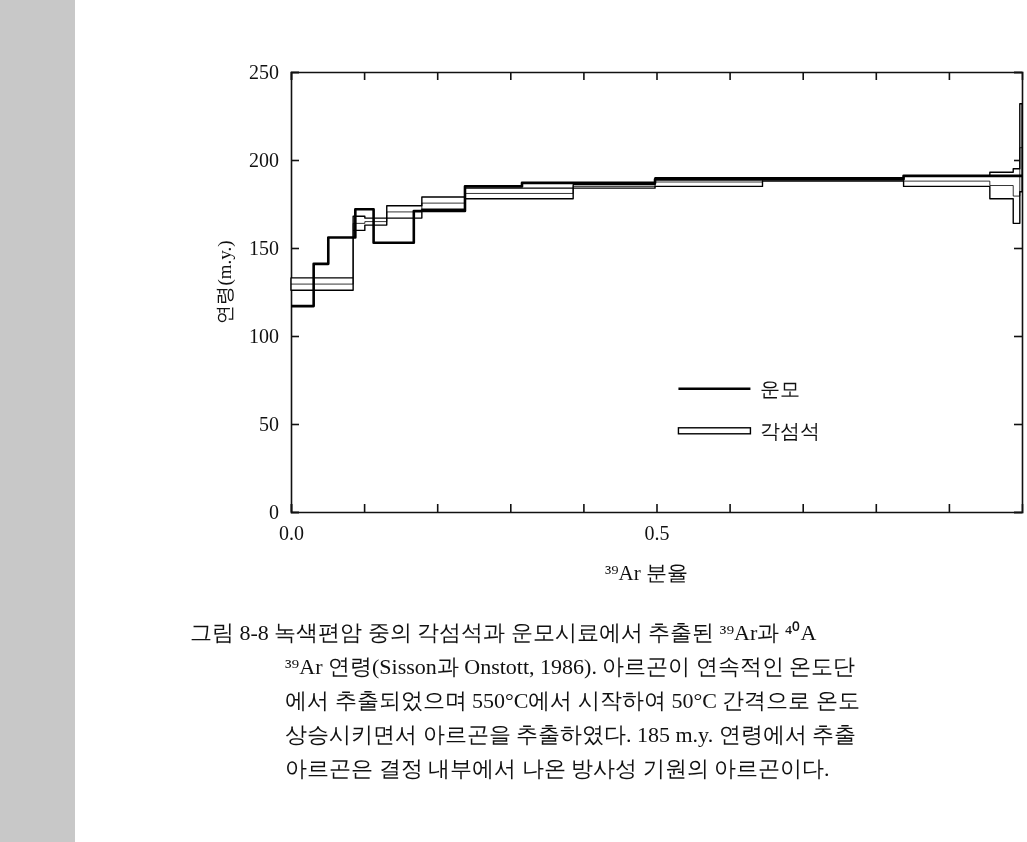  What do you see at coordinates (790, 430) in the screenshot?
I see `legend-label: 각섬석` at bounding box center [790, 430].